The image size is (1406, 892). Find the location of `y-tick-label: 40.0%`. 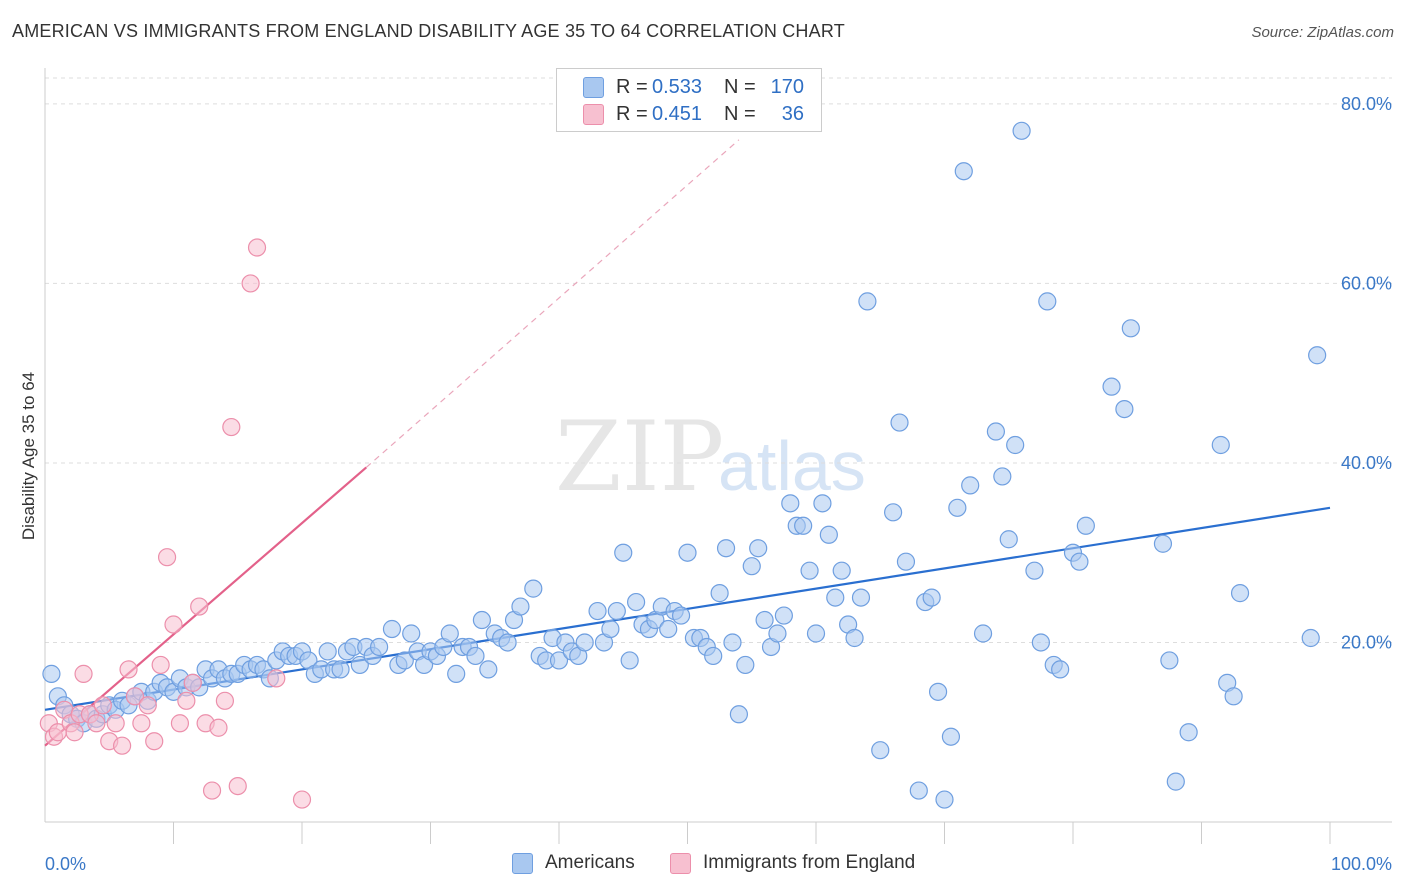

y-tick-label: 40.0% is located at coordinates (1366, 463).